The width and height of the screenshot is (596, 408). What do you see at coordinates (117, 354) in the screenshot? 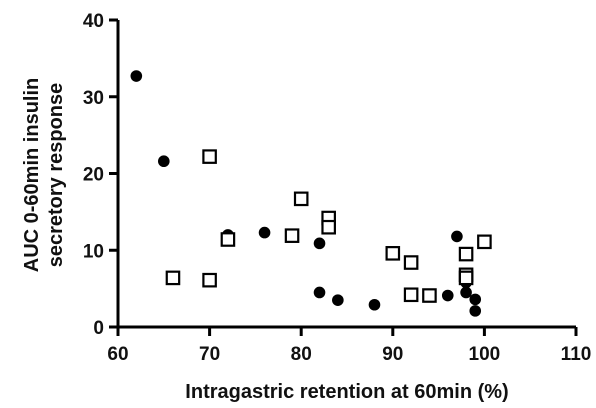
I see `x-tick-label: 60` at bounding box center [117, 354].